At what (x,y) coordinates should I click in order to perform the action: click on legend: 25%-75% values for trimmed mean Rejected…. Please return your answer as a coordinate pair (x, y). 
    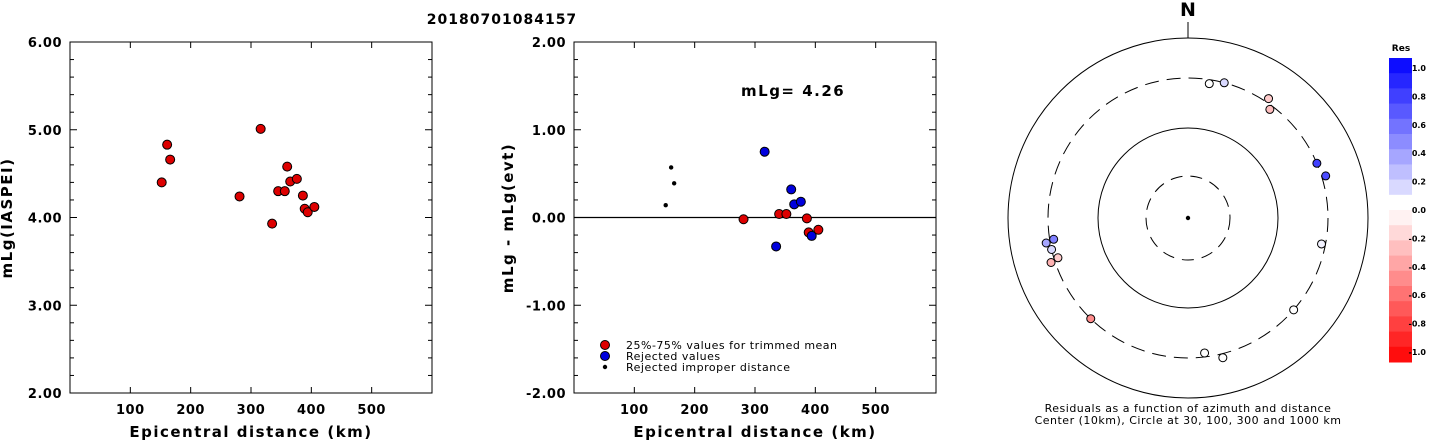
    Looking at the image, I should click on (719, 356).